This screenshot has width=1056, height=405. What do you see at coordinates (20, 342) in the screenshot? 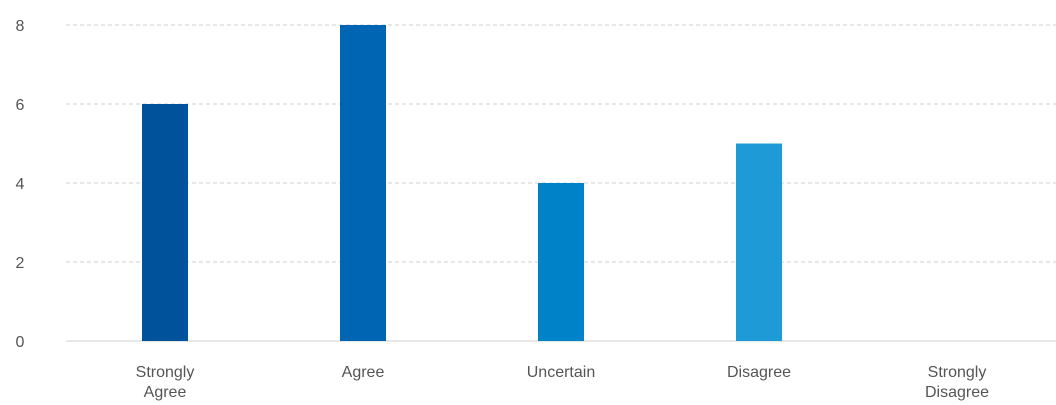
I see `y-tick-label: 0` at bounding box center [20, 342].